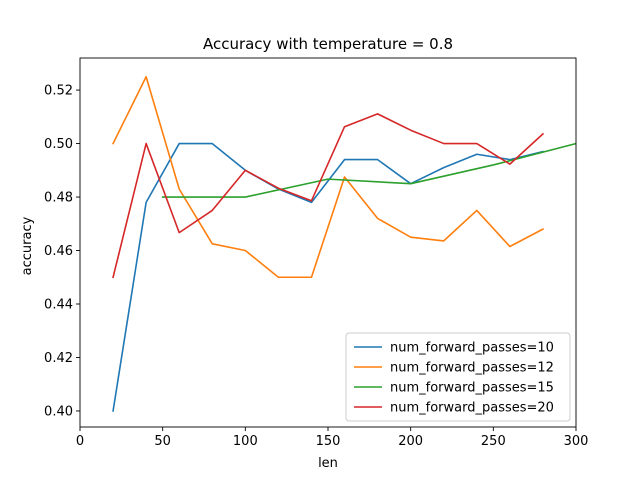 This screenshot has width=640, height=480. What do you see at coordinates (493, 441) in the screenshot?
I see `x-tick-label: 250` at bounding box center [493, 441].